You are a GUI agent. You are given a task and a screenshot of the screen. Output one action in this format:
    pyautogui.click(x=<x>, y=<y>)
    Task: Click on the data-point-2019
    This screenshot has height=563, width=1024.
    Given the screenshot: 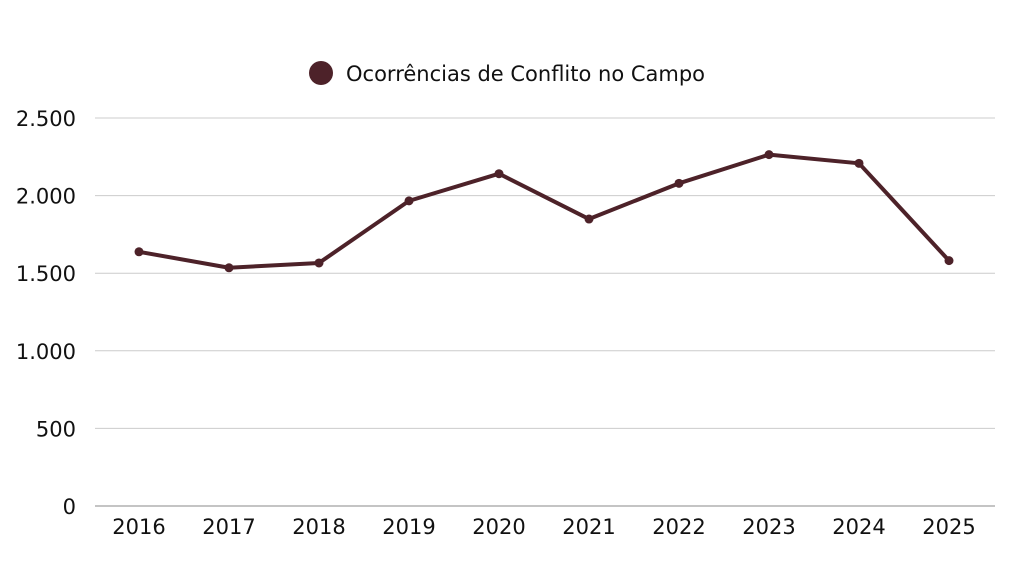 What is the action you would take?
    pyautogui.click(x=409, y=201)
    